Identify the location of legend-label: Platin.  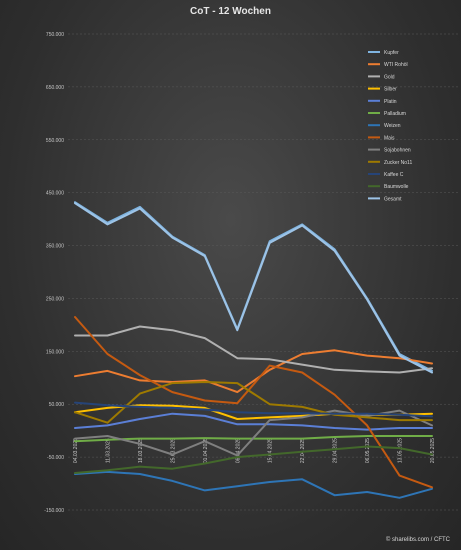
(390, 102).